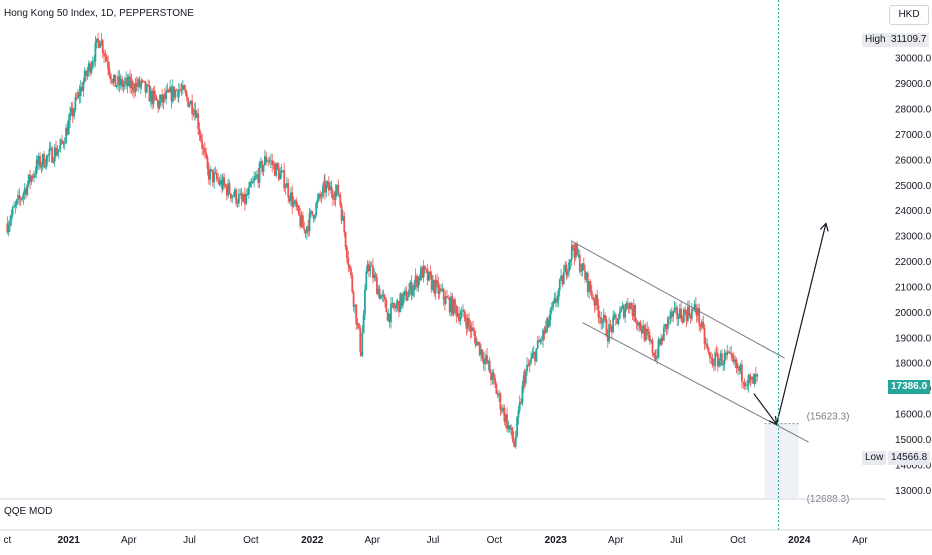  Describe the element at coordinates (695, 382) in the screenshot. I see `channel-lower-line` at that location.